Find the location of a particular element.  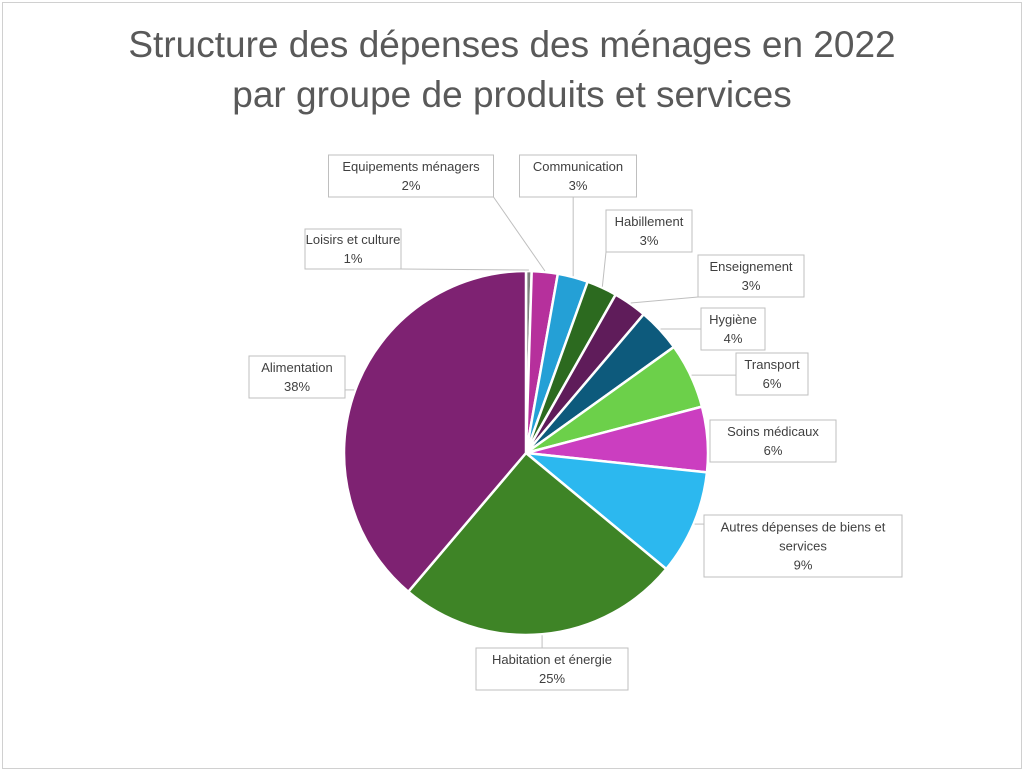

pie-slice-habitation-et-energie is located at coordinates (537, 544).